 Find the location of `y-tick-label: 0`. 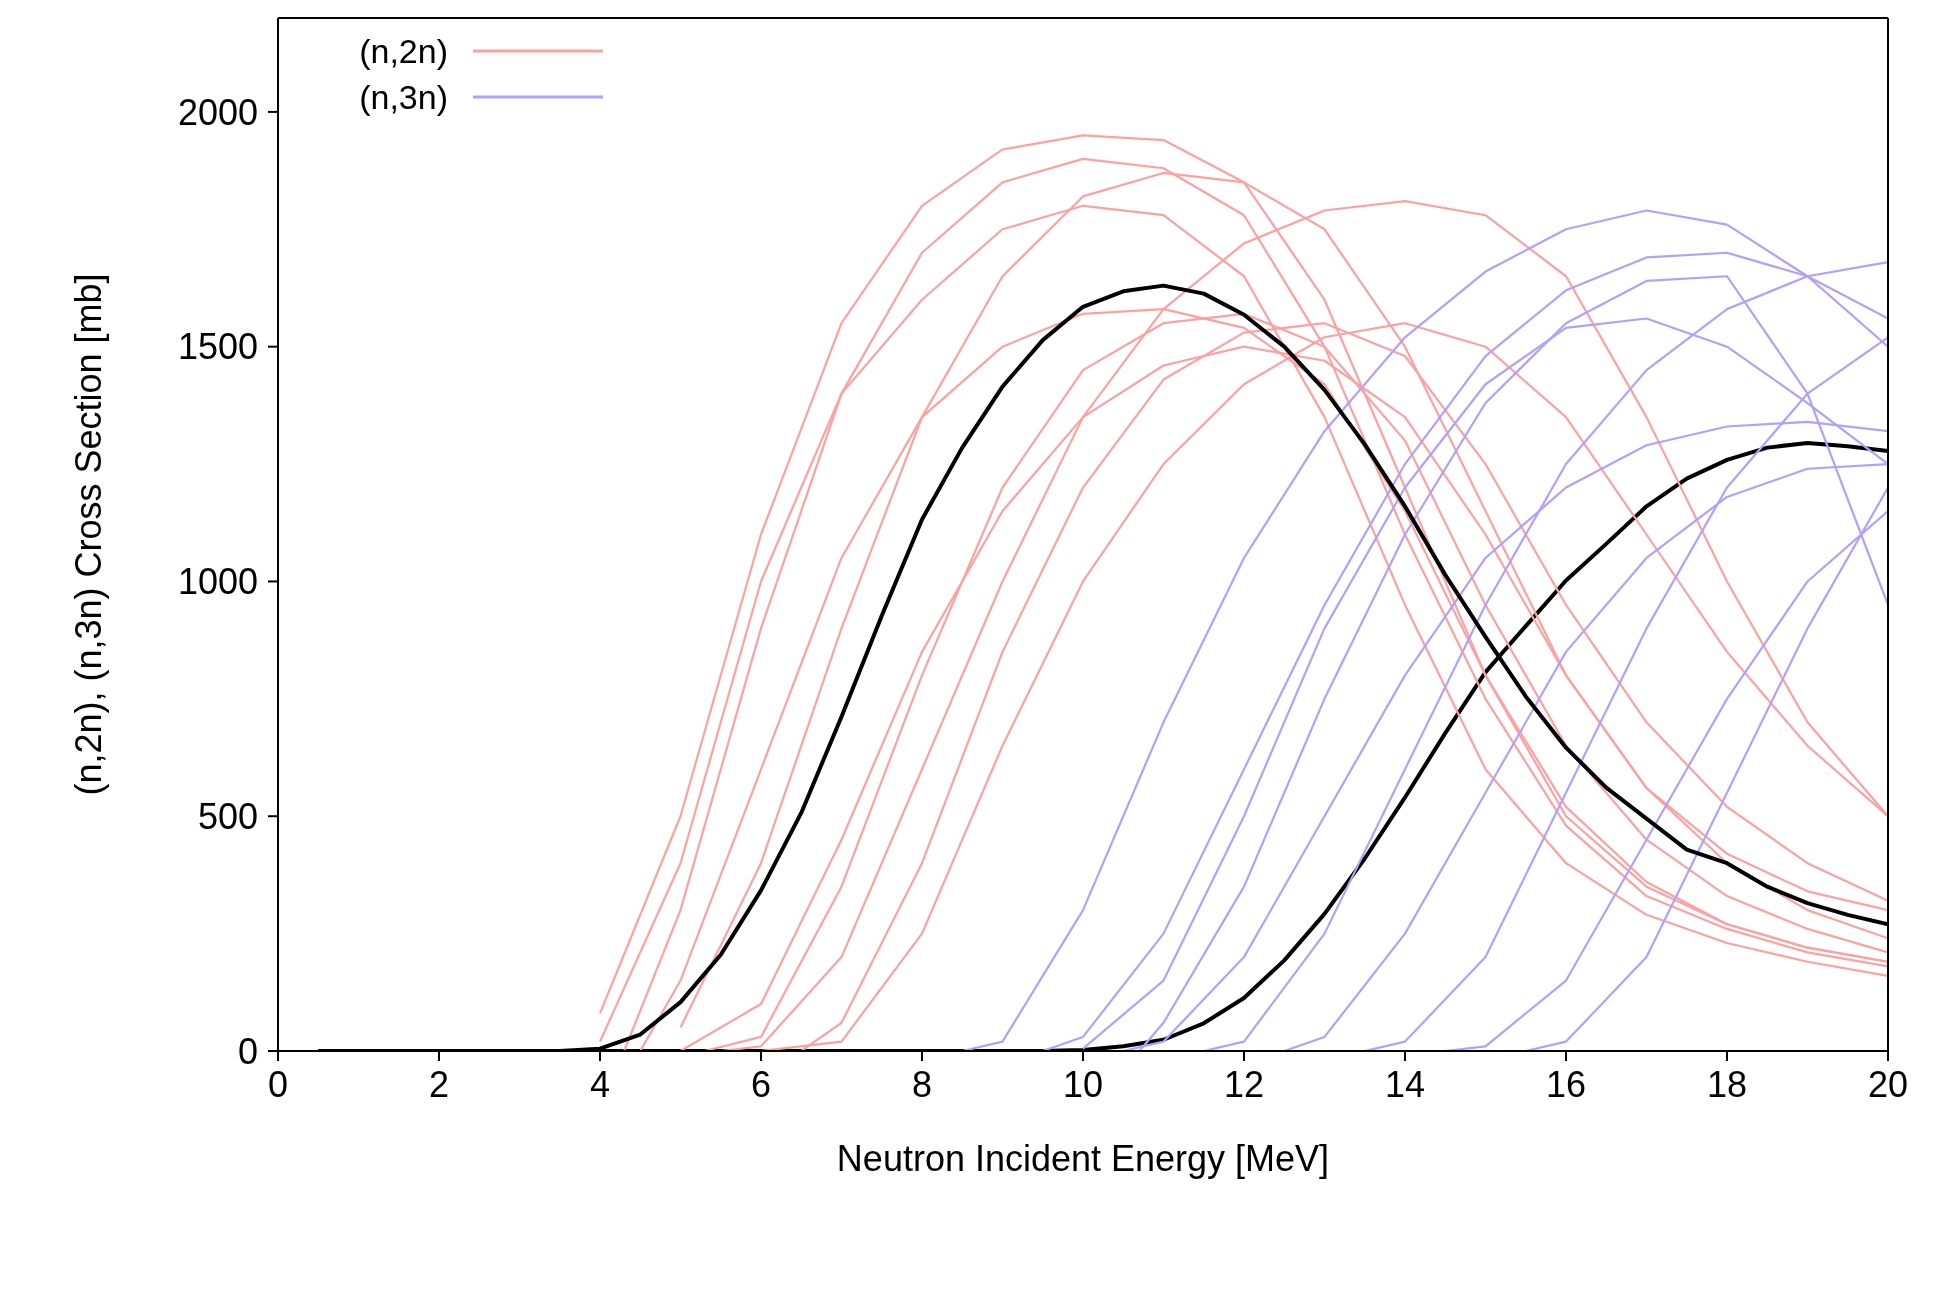

y-tick-label: 0 is located at coordinates (247, 1051).